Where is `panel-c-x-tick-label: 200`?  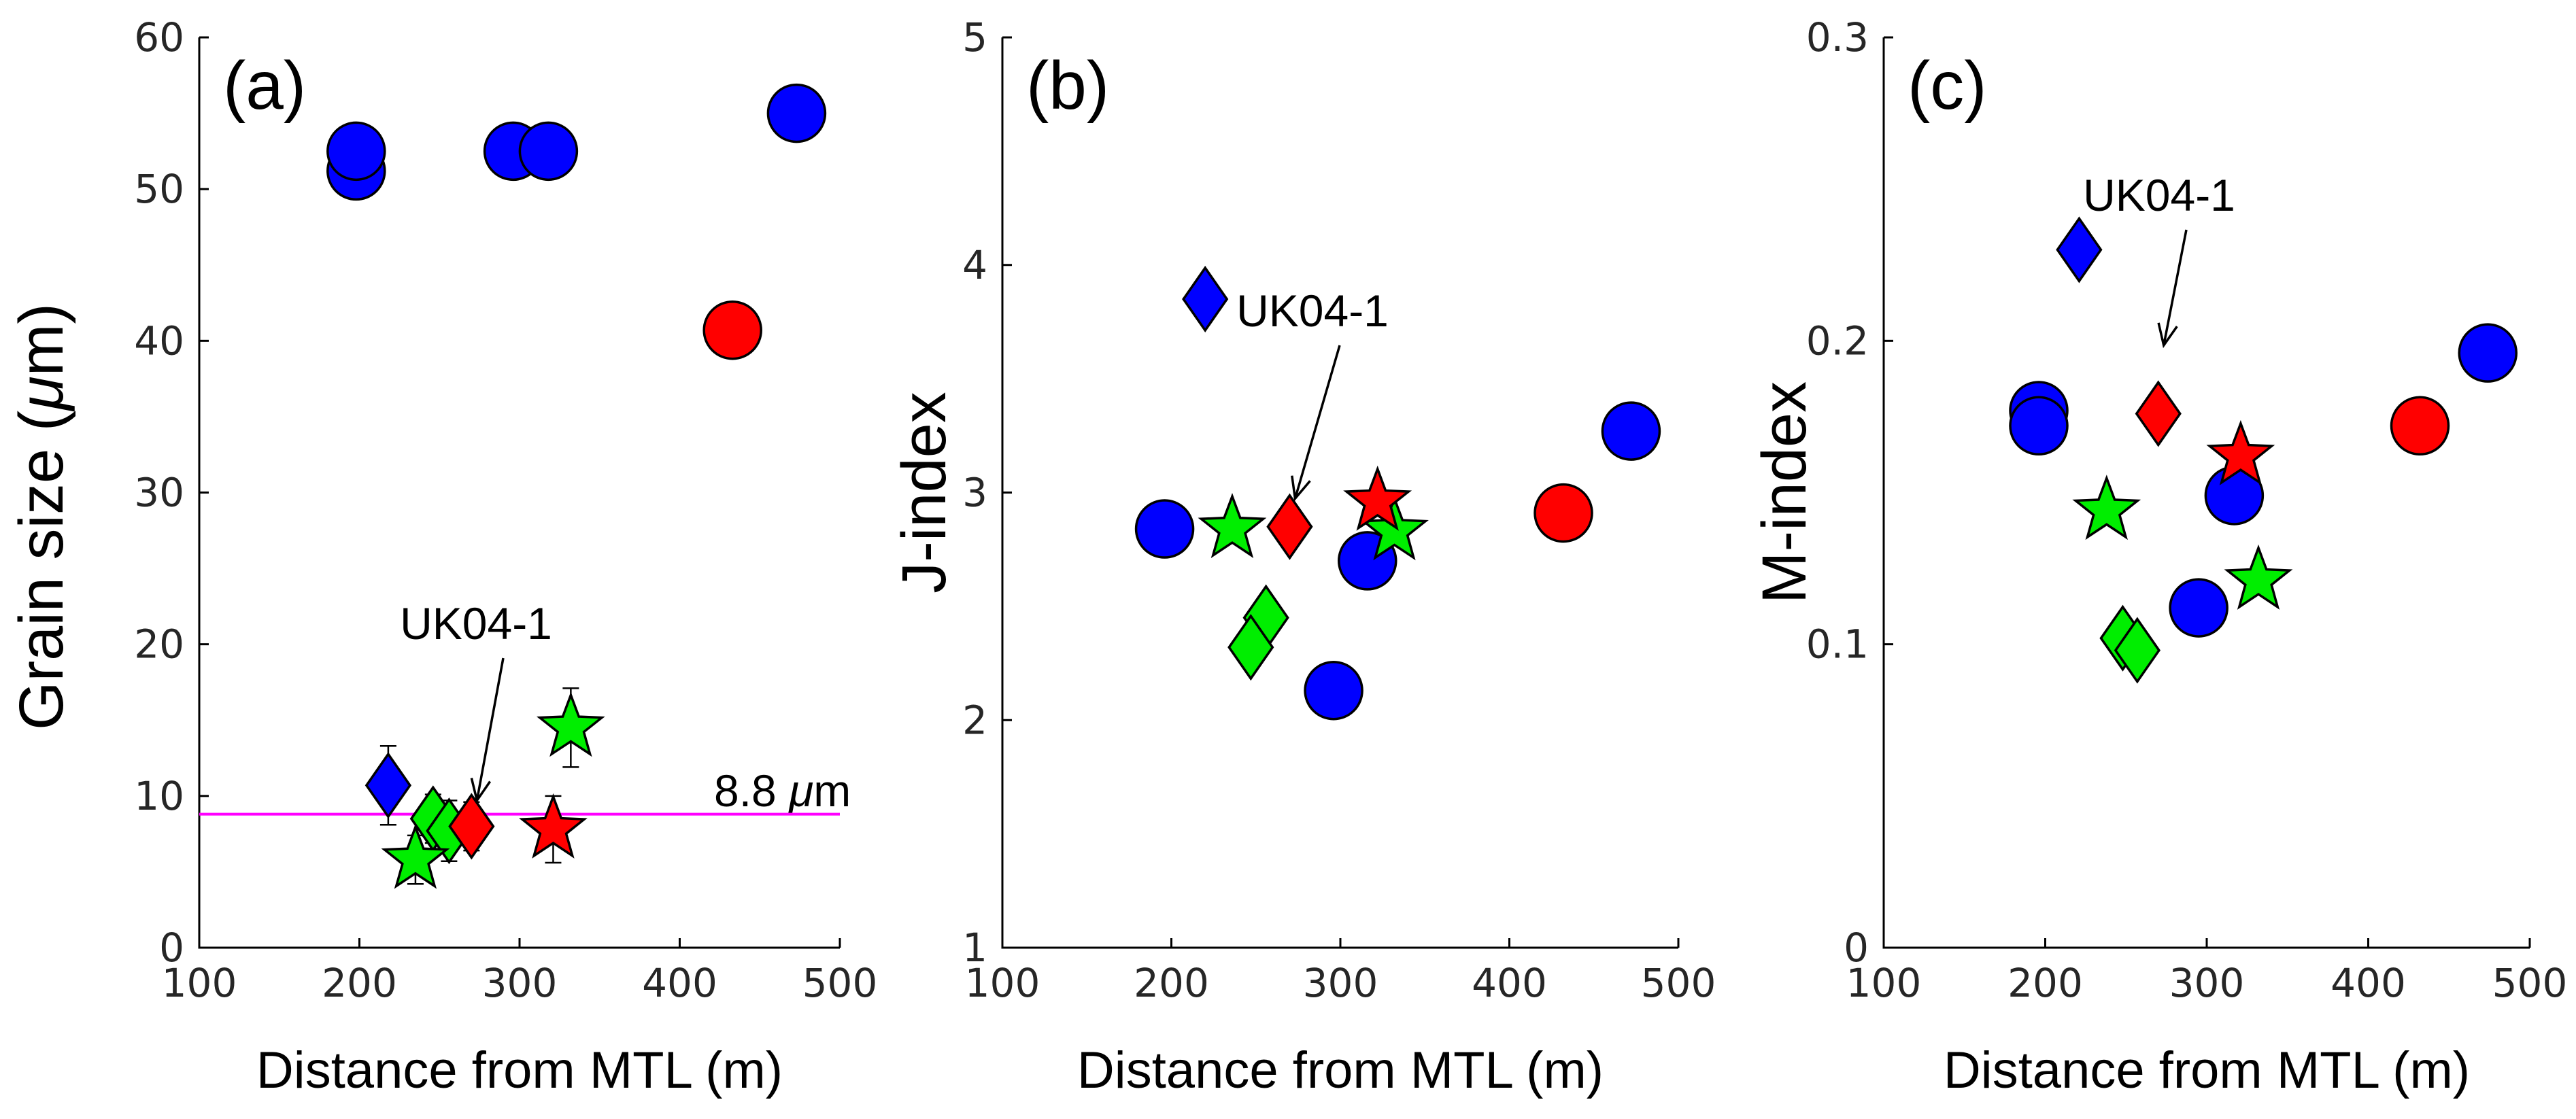 panel-c-x-tick-label: 200 is located at coordinates (2045, 983).